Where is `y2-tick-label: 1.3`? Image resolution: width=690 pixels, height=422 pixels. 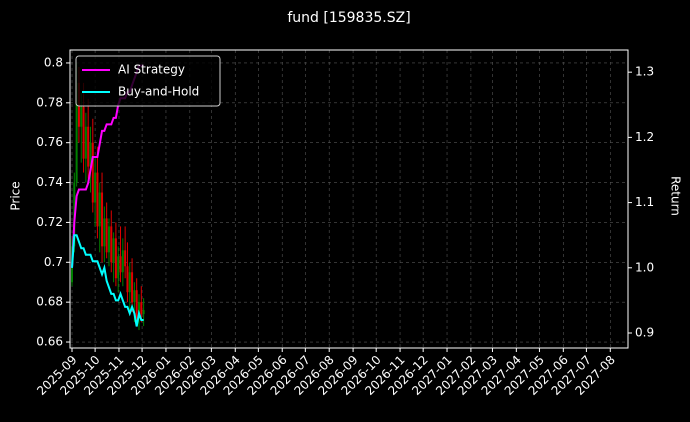
y2-tick-label: 1.3 is located at coordinates (644, 72).